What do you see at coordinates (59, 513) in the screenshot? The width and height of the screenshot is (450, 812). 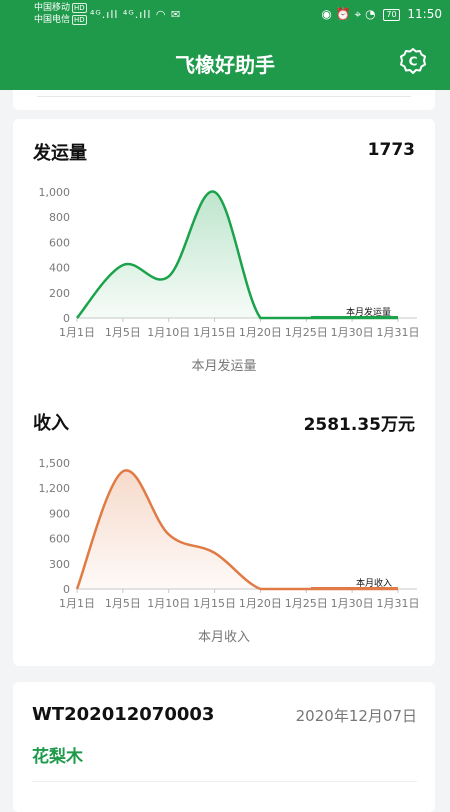 I see `income-y-tick-label: 900` at bounding box center [59, 513].